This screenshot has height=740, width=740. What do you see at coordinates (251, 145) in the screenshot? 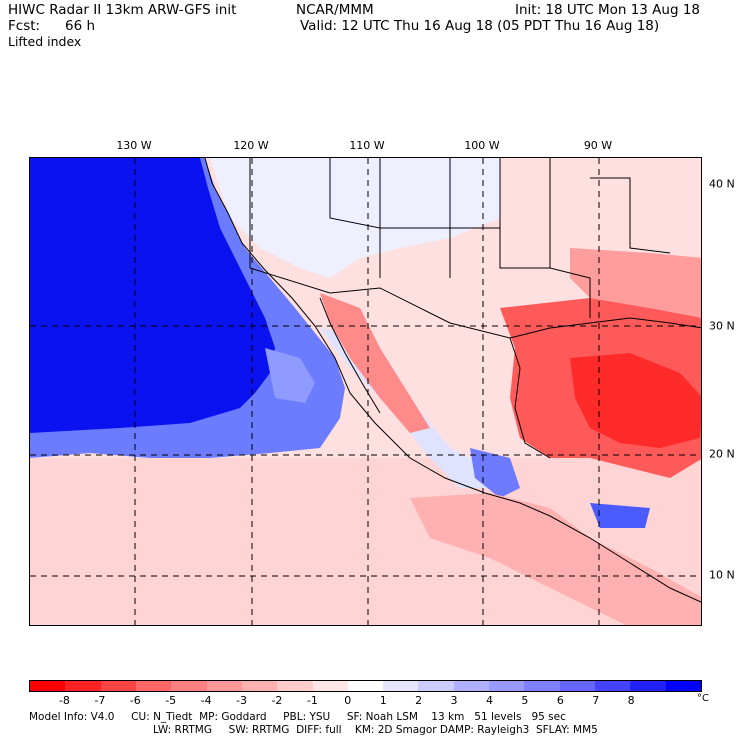
I see `lon-label-120w: 120 W` at bounding box center [251, 145].